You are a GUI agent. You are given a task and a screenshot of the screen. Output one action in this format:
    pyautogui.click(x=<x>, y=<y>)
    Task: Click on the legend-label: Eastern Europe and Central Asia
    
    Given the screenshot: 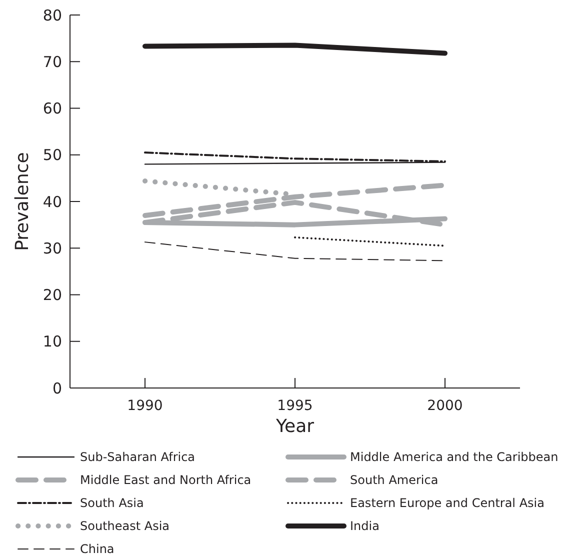 What is the action you would take?
    pyautogui.click(x=447, y=503)
    